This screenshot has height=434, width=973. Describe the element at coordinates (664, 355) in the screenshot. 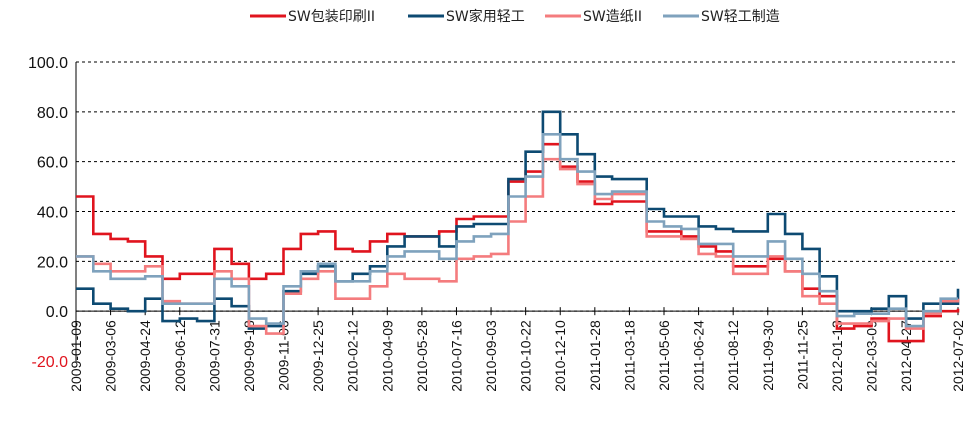

I see `x-tick-label: 2011-05-06` at that location.